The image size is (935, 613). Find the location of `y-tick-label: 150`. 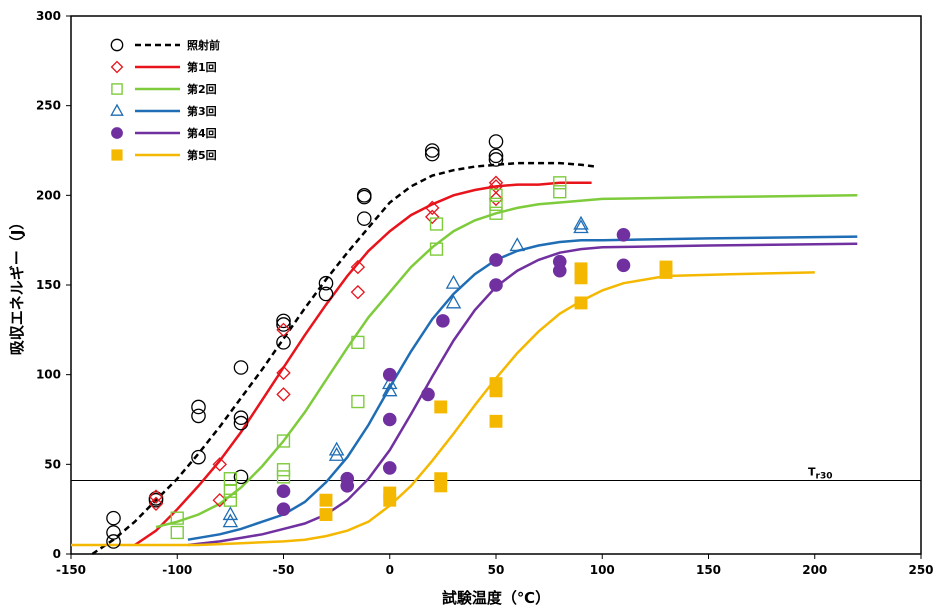

y-tick-label: 150 is located at coordinates (48, 285).